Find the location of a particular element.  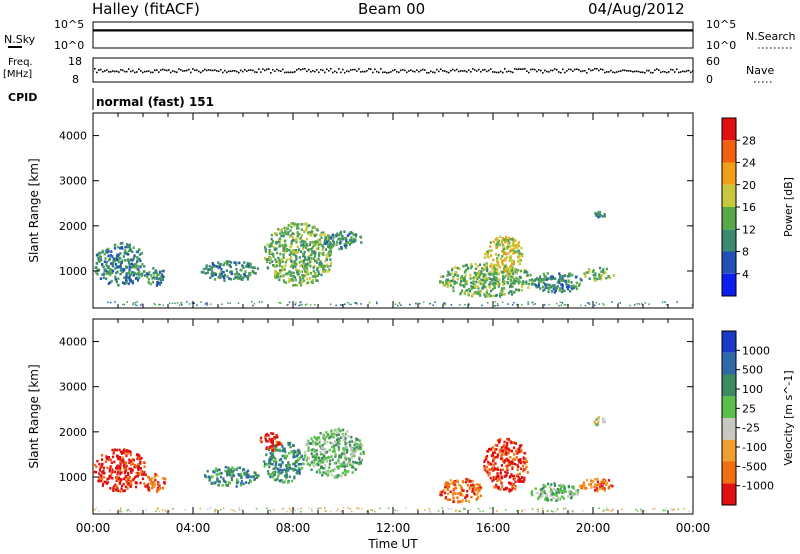

y-axis-label: Slant Range [km] is located at coordinates (34, 416).